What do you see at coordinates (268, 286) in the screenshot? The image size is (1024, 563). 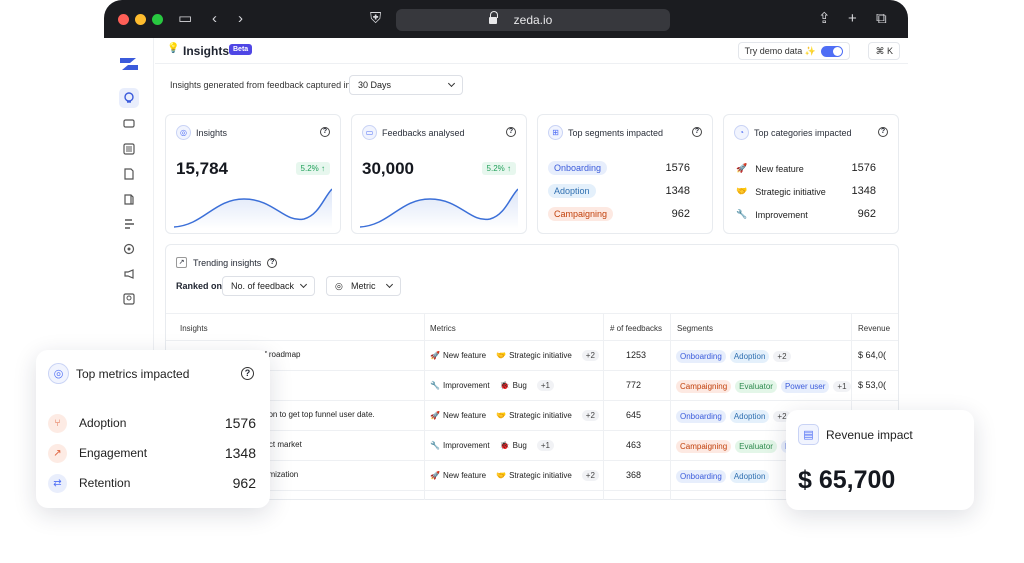 I see `rank-select: No. of feedback` at bounding box center [268, 286].